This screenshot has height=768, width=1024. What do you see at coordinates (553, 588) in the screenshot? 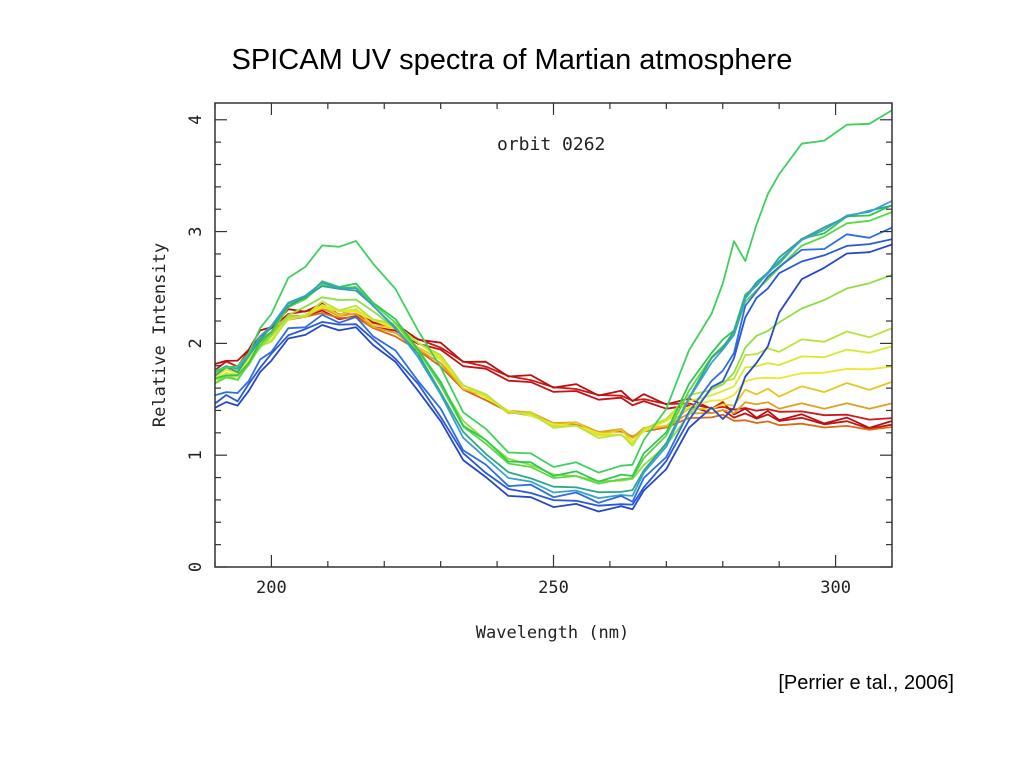
I see `x-tick-label: 250` at bounding box center [553, 588].